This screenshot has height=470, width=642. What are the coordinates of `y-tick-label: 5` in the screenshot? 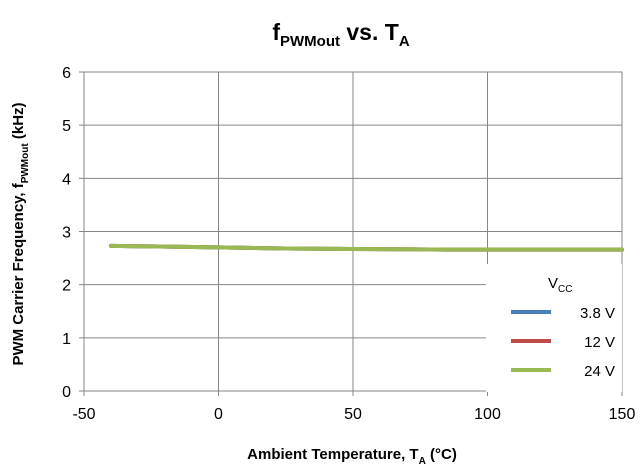 It's located at (66, 126).